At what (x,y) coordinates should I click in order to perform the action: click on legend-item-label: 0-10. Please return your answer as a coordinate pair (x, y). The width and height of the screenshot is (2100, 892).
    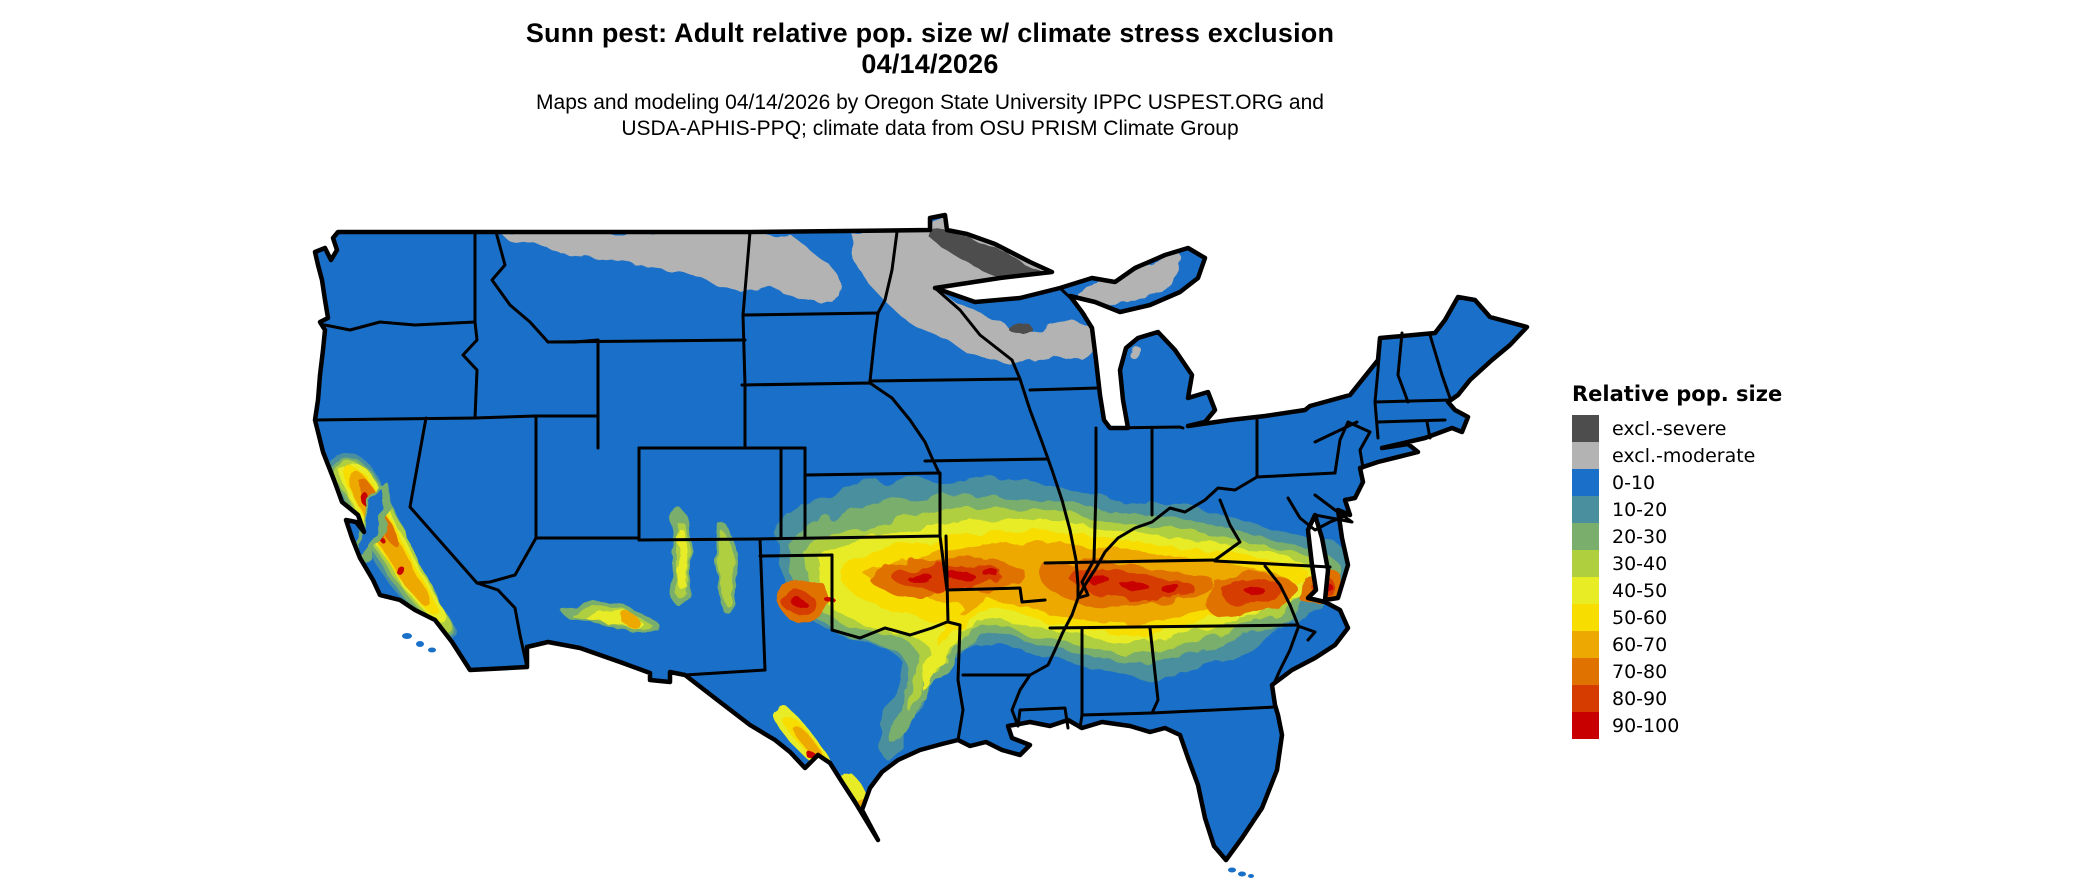
    Looking at the image, I should click on (1634, 482).